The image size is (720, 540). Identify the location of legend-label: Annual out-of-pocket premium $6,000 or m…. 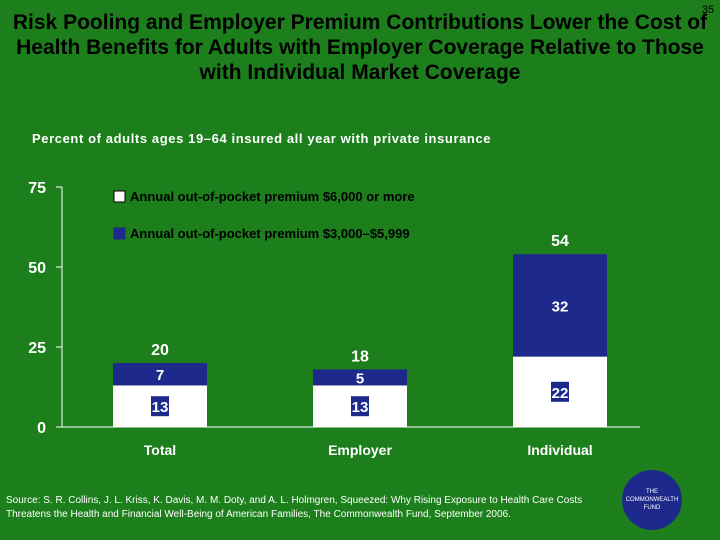
(272, 196).